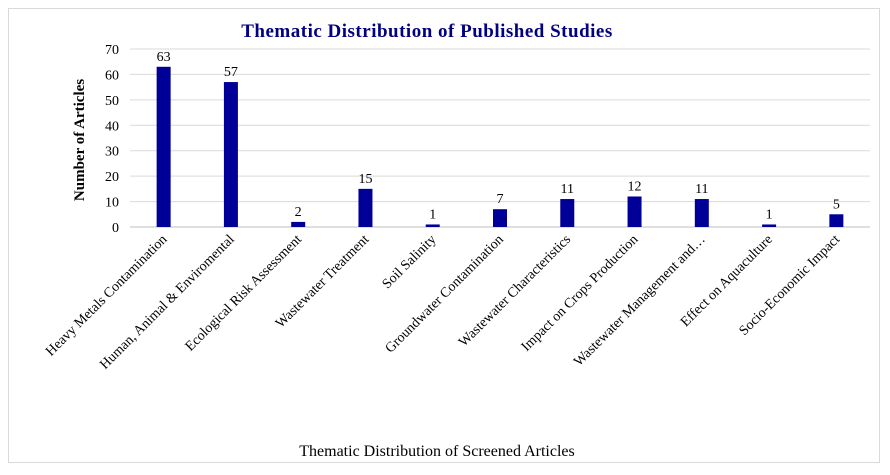 Image resolution: width=890 pixels, height=475 pixels. What do you see at coordinates (500, 199) in the screenshot?
I see `data-label: 7` at bounding box center [500, 199].